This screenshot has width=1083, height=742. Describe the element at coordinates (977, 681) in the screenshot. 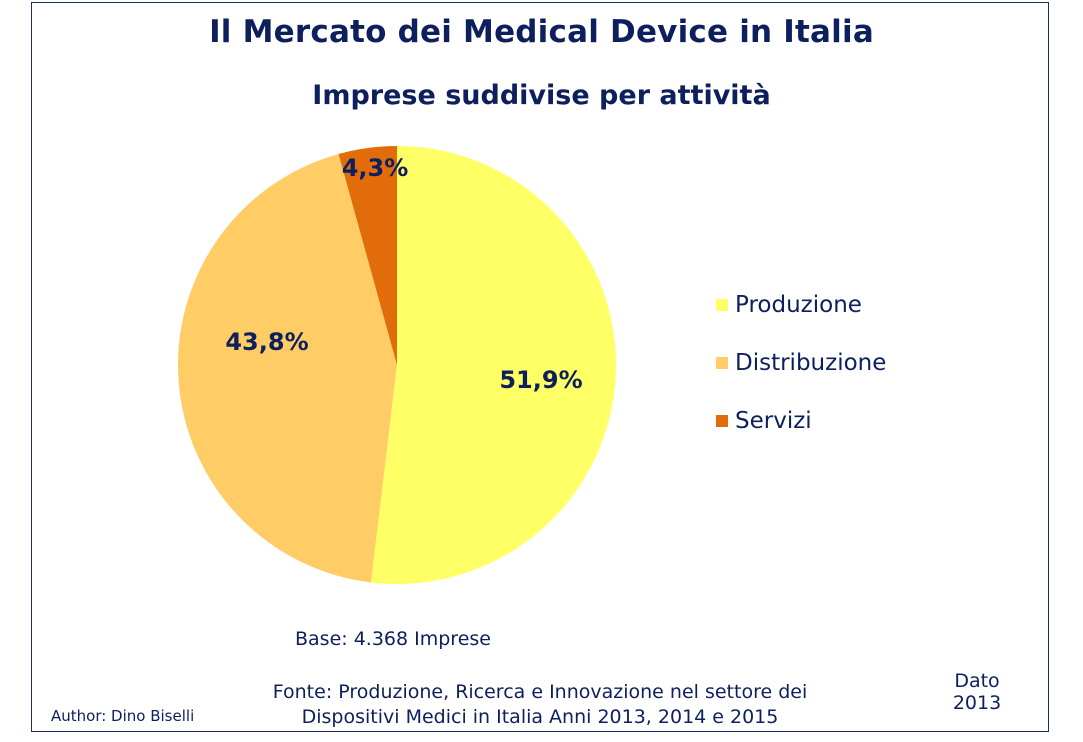

I see `data-year-label: Dato` at that location.